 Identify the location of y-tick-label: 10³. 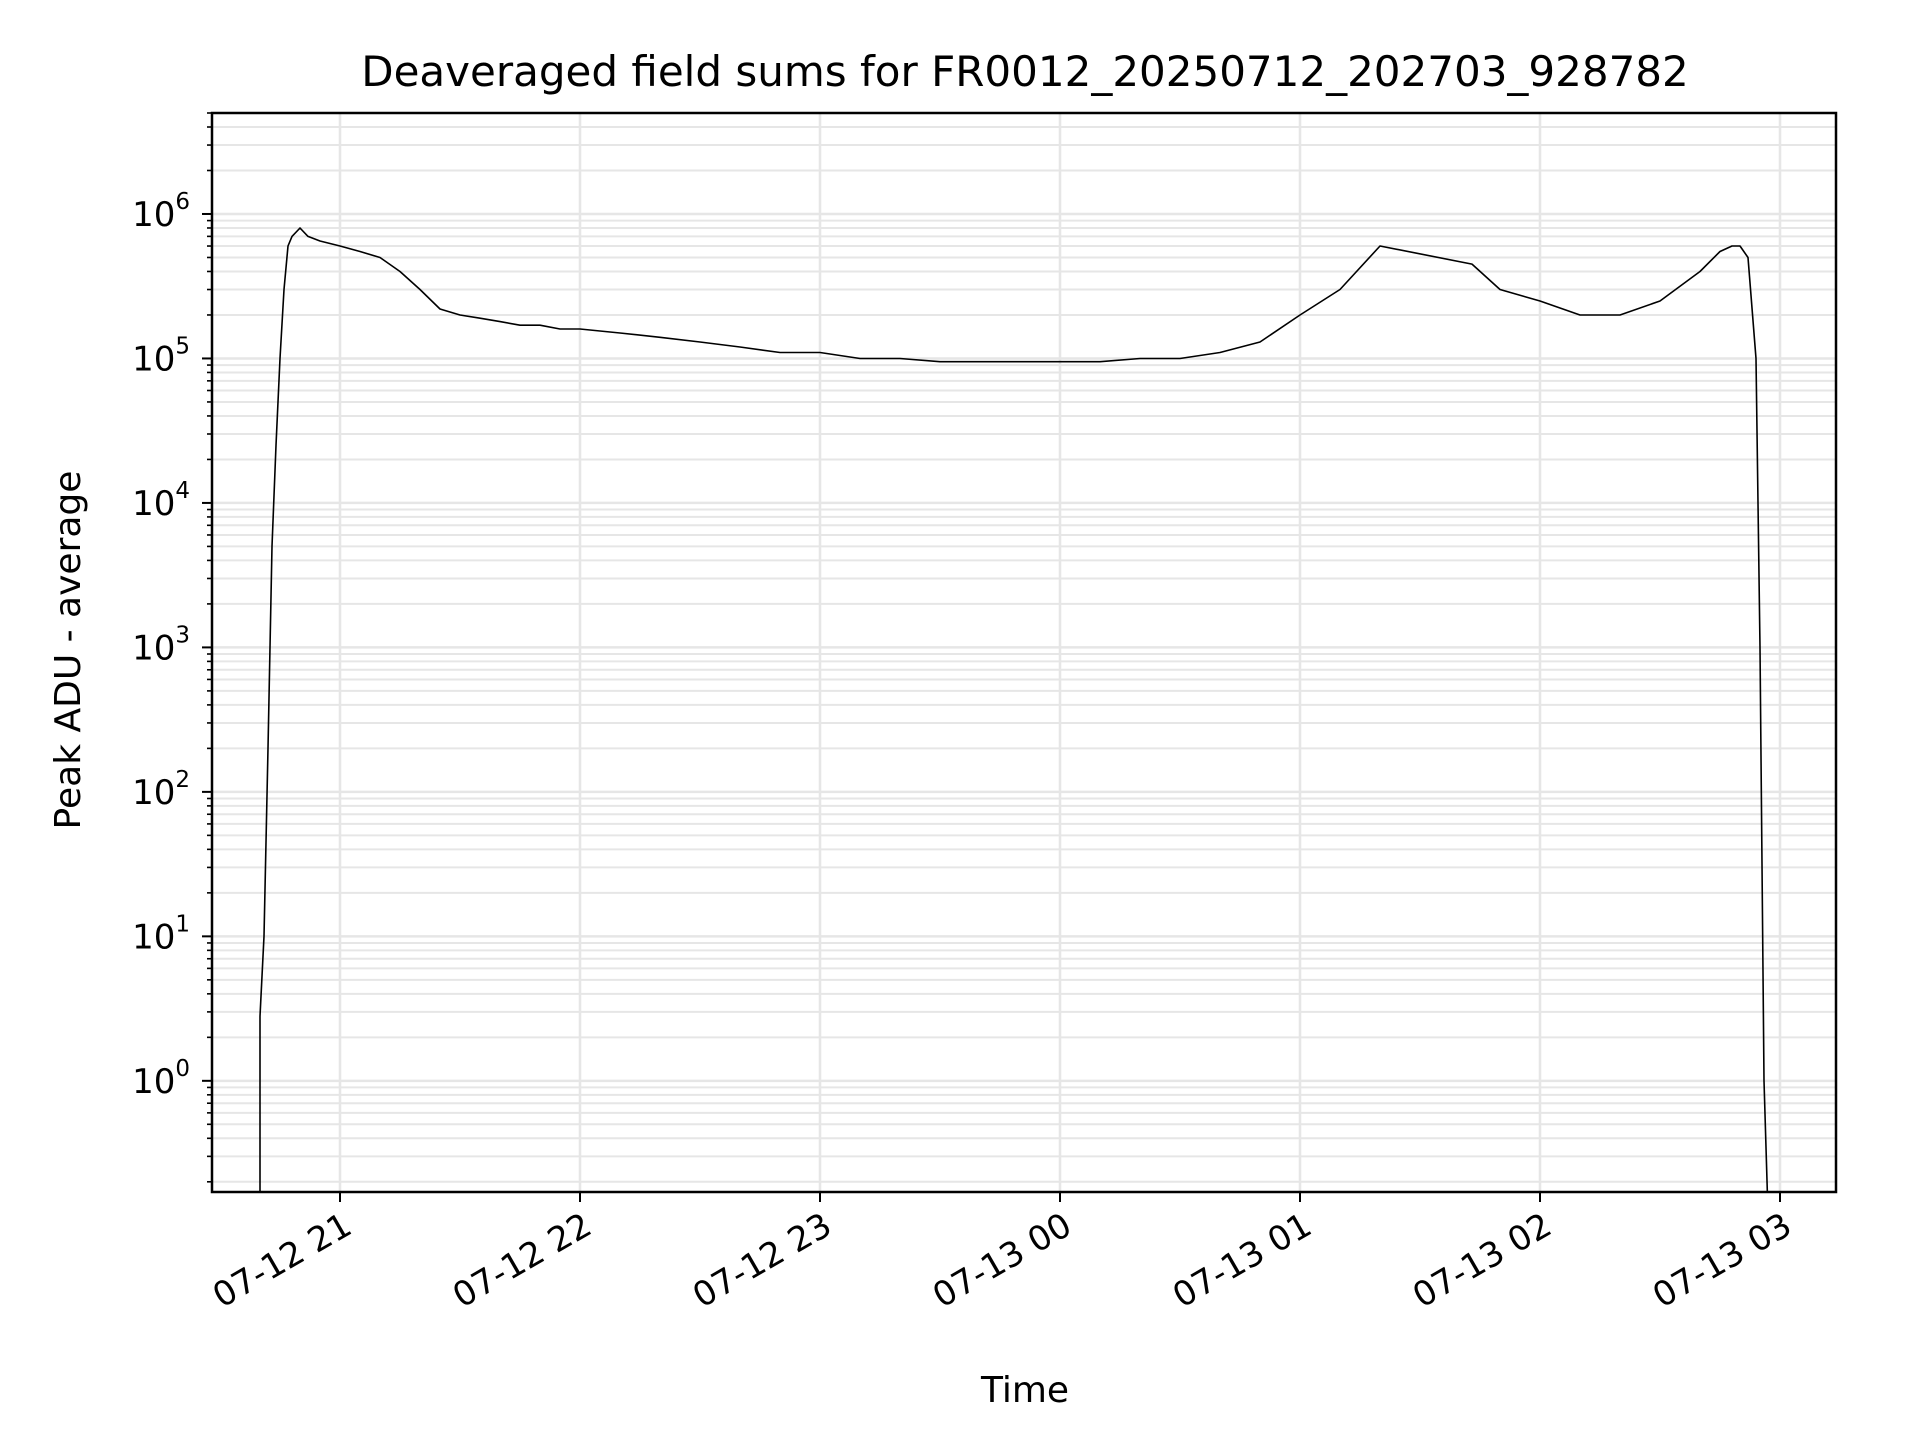
(161, 645).